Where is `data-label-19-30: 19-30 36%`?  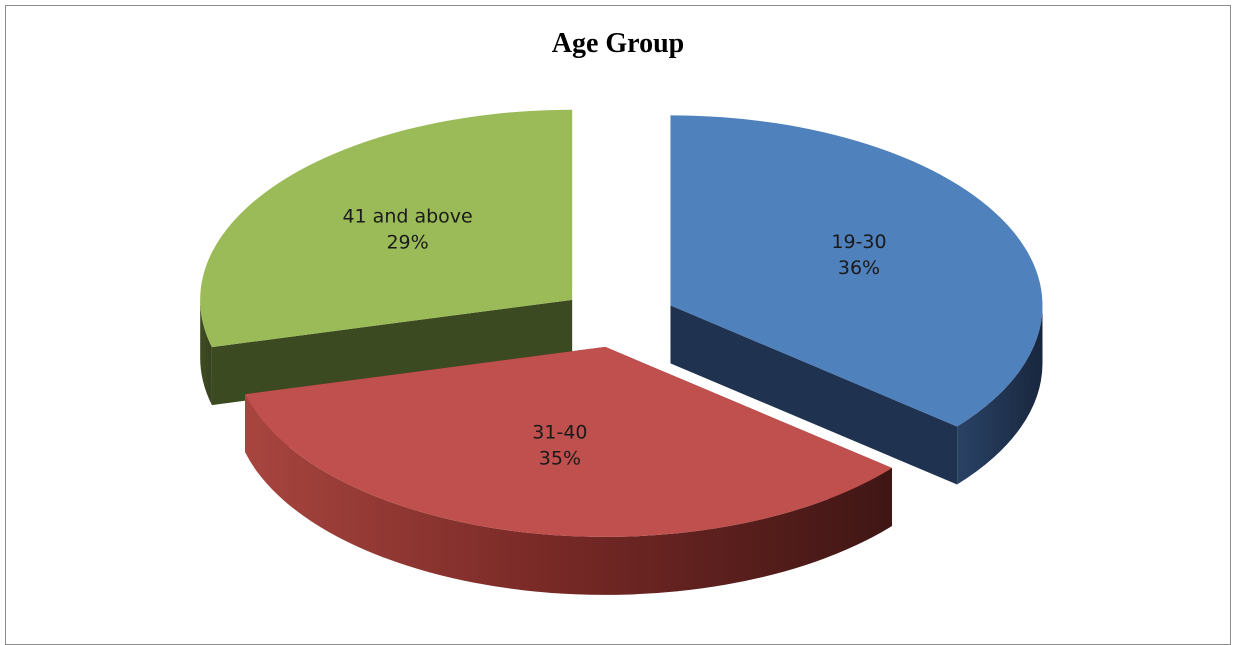 data-label-19-30: 19-30 36% is located at coordinates (858, 255).